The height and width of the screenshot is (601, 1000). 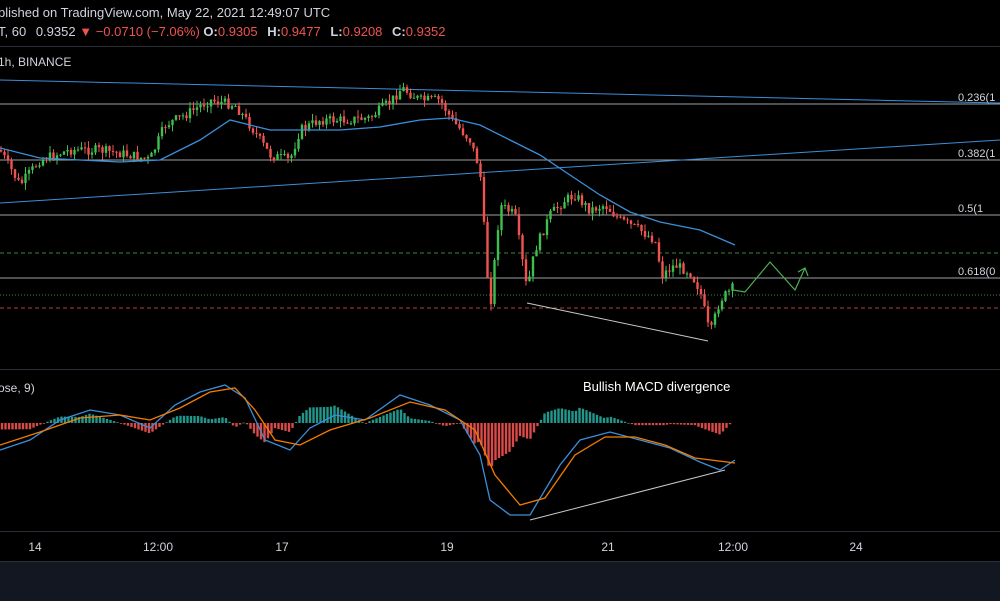 What do you see at coordinates (35, 547) in the screenshot?
I see `time-axis-tick-label: 14` at bounding box center [35, 547].